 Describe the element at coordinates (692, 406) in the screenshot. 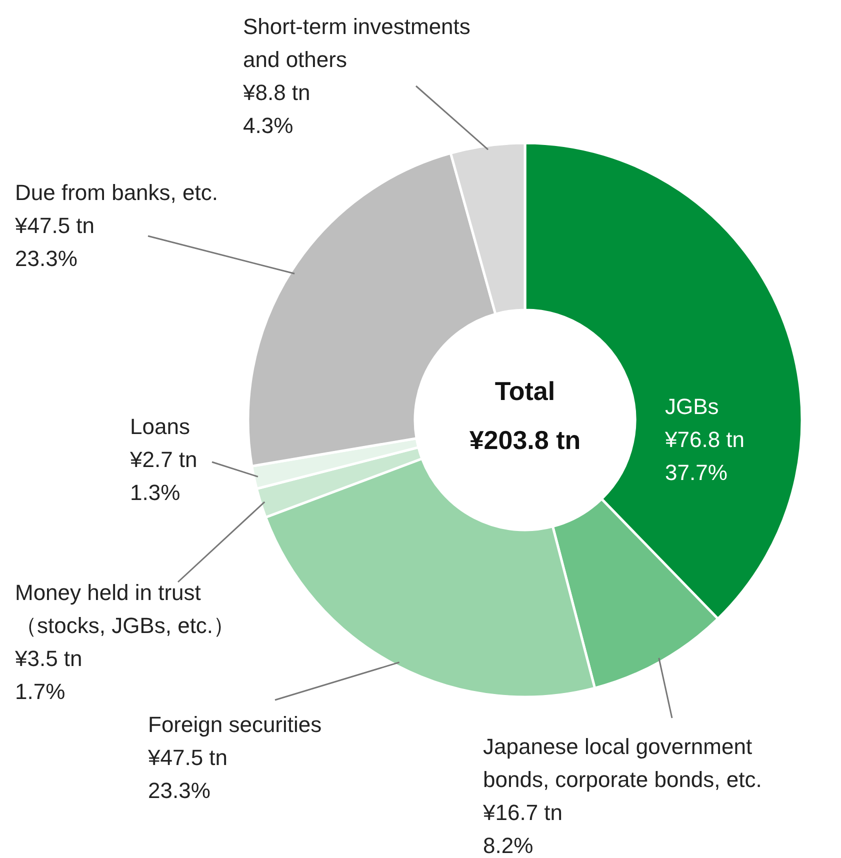

I see `slice-label: JGBs` at that location.